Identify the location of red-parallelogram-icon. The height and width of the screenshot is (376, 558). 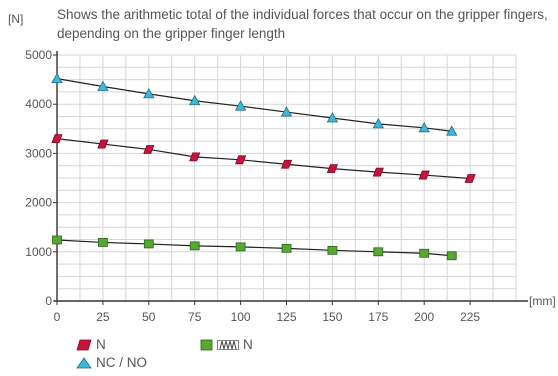
(84, 344).